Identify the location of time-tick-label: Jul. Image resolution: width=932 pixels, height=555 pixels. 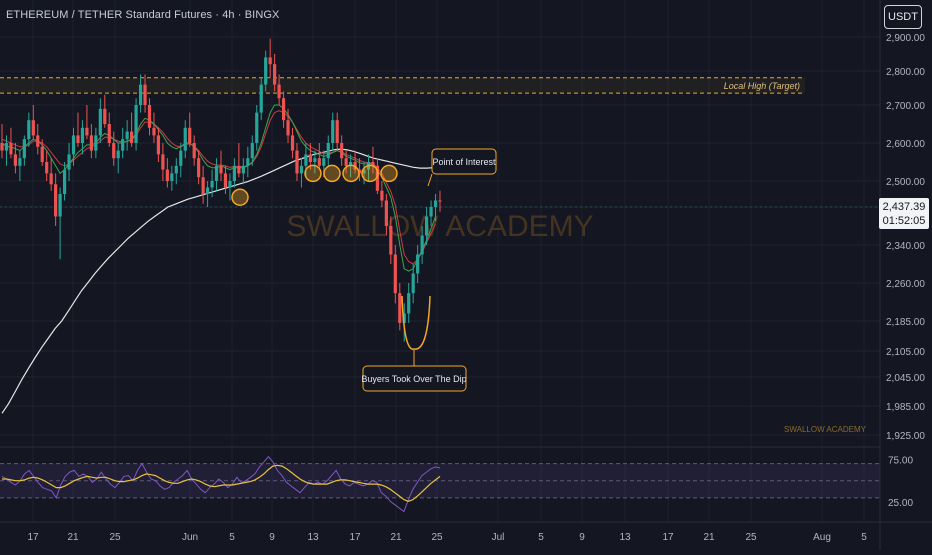
(498, 537).